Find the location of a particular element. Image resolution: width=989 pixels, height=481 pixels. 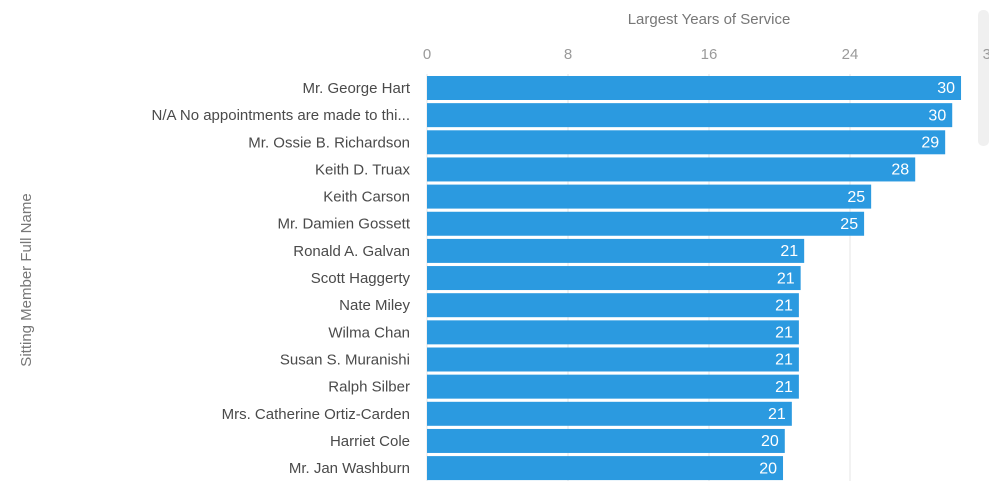

value-label: 28 is located at coordinates (900, 170).